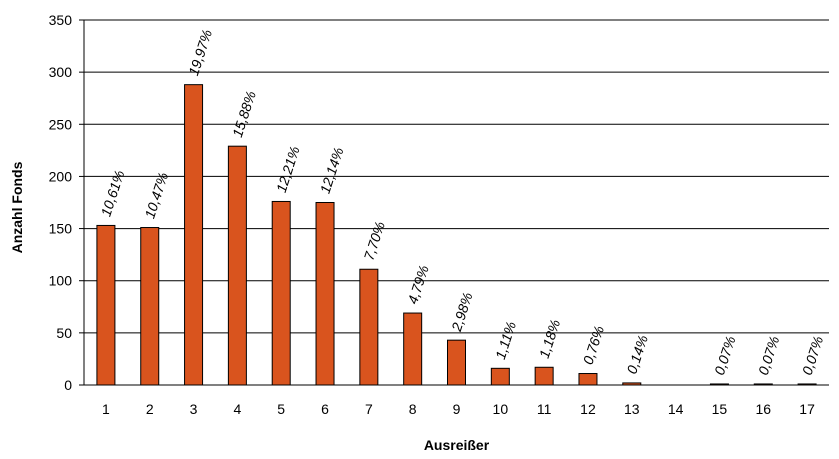  What do you see at coordinates (768, 355) in the screenshot?
I see `data-label-16: 0,07%` at bounding box center [768, 355].